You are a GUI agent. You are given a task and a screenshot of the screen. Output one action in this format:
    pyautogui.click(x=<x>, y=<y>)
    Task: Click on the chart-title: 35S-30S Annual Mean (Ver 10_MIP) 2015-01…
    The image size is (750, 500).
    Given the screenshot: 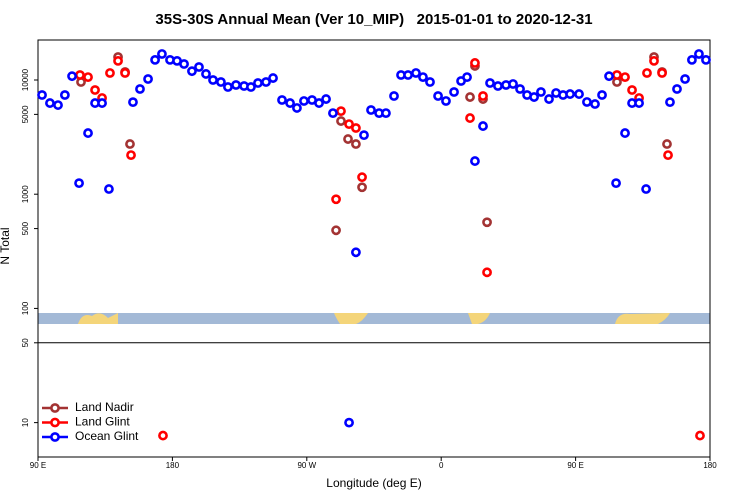 What is the action you would take?
    pyautogui.click(x=373, y=19)
    